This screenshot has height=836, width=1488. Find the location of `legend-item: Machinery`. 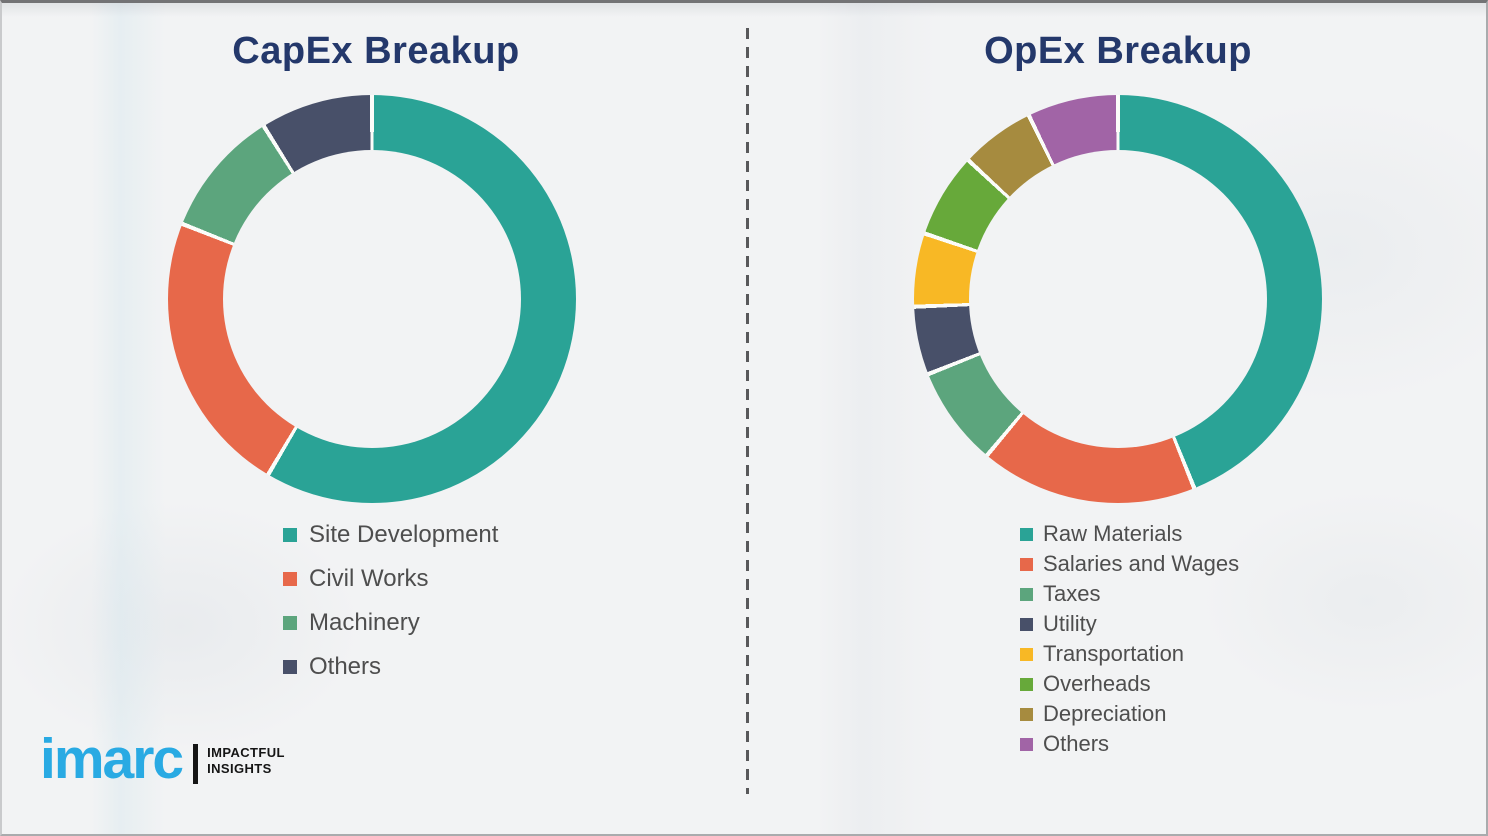

legend-item: Machinery is located at coordinates (390, 623).